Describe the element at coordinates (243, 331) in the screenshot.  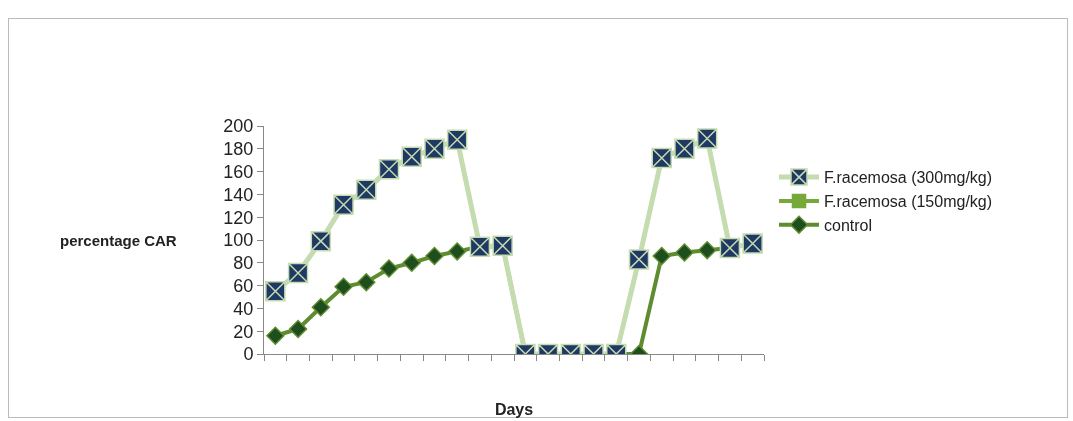
I see `y-tick-label: 20` at that location.